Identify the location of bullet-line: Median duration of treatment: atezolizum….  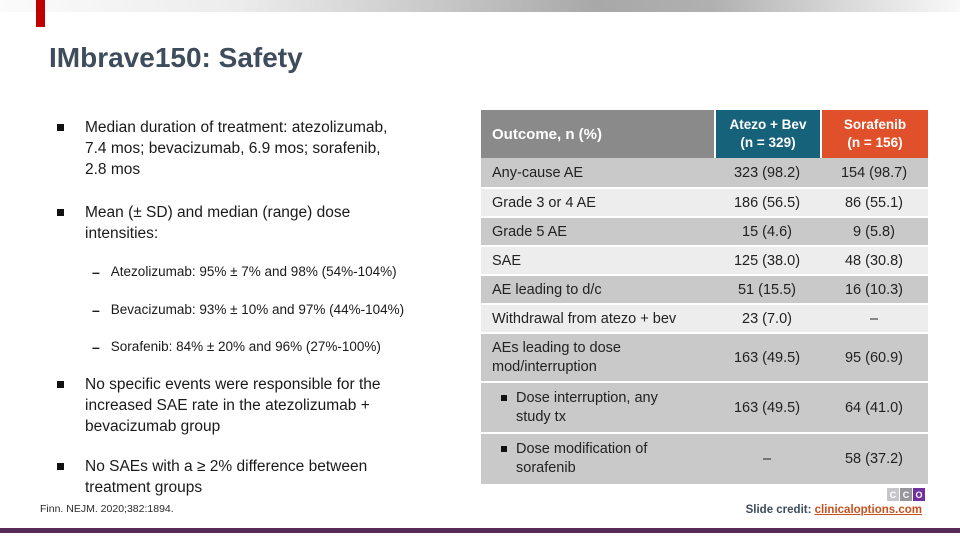
(236, 127).